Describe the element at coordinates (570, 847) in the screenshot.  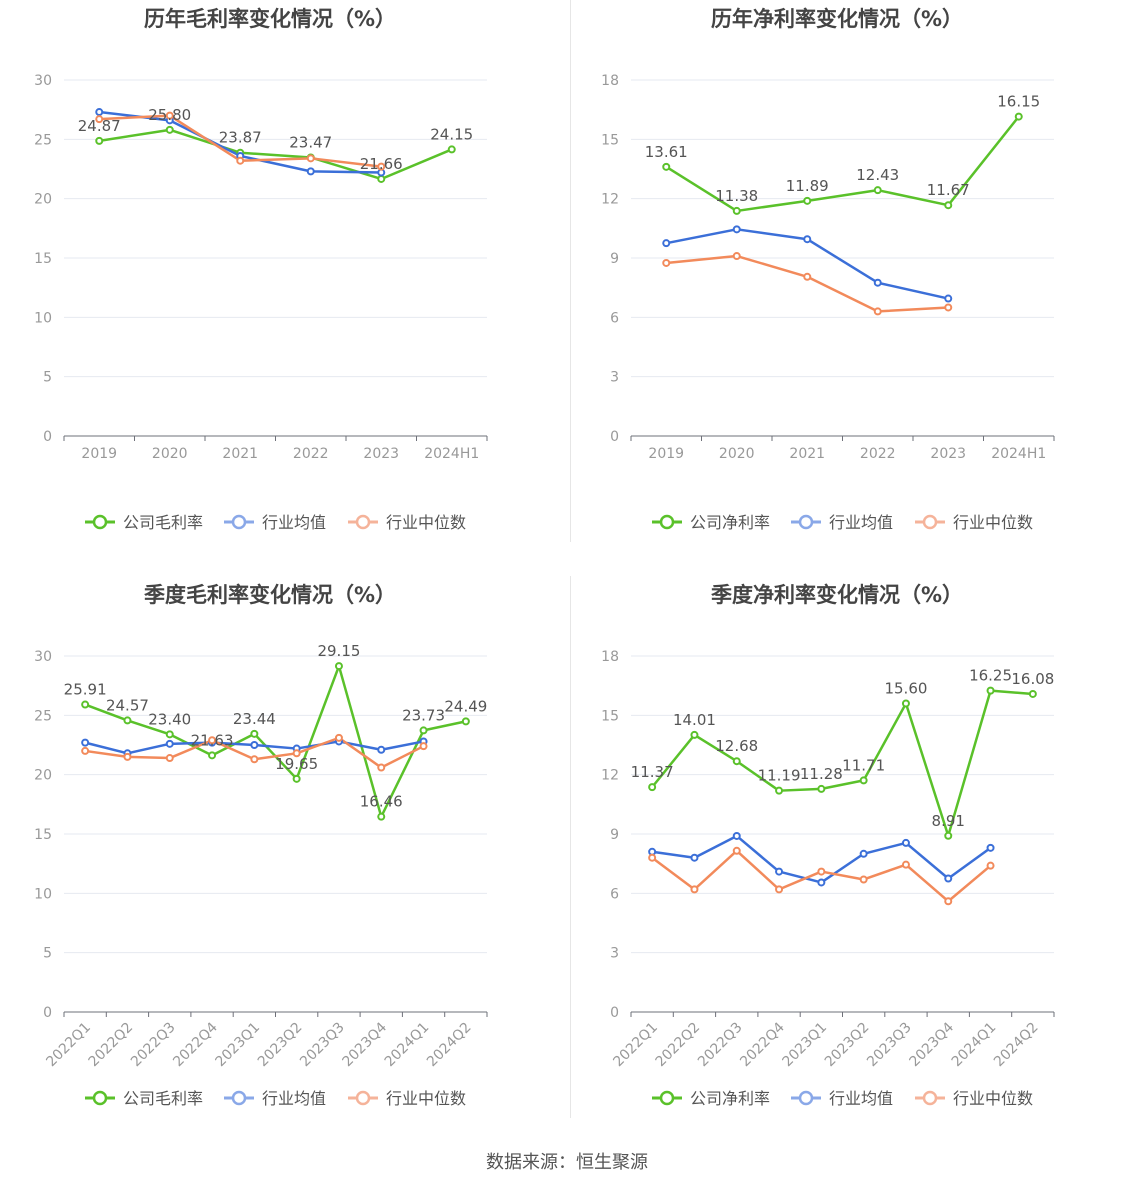
I see `divider-bottom` at that location.